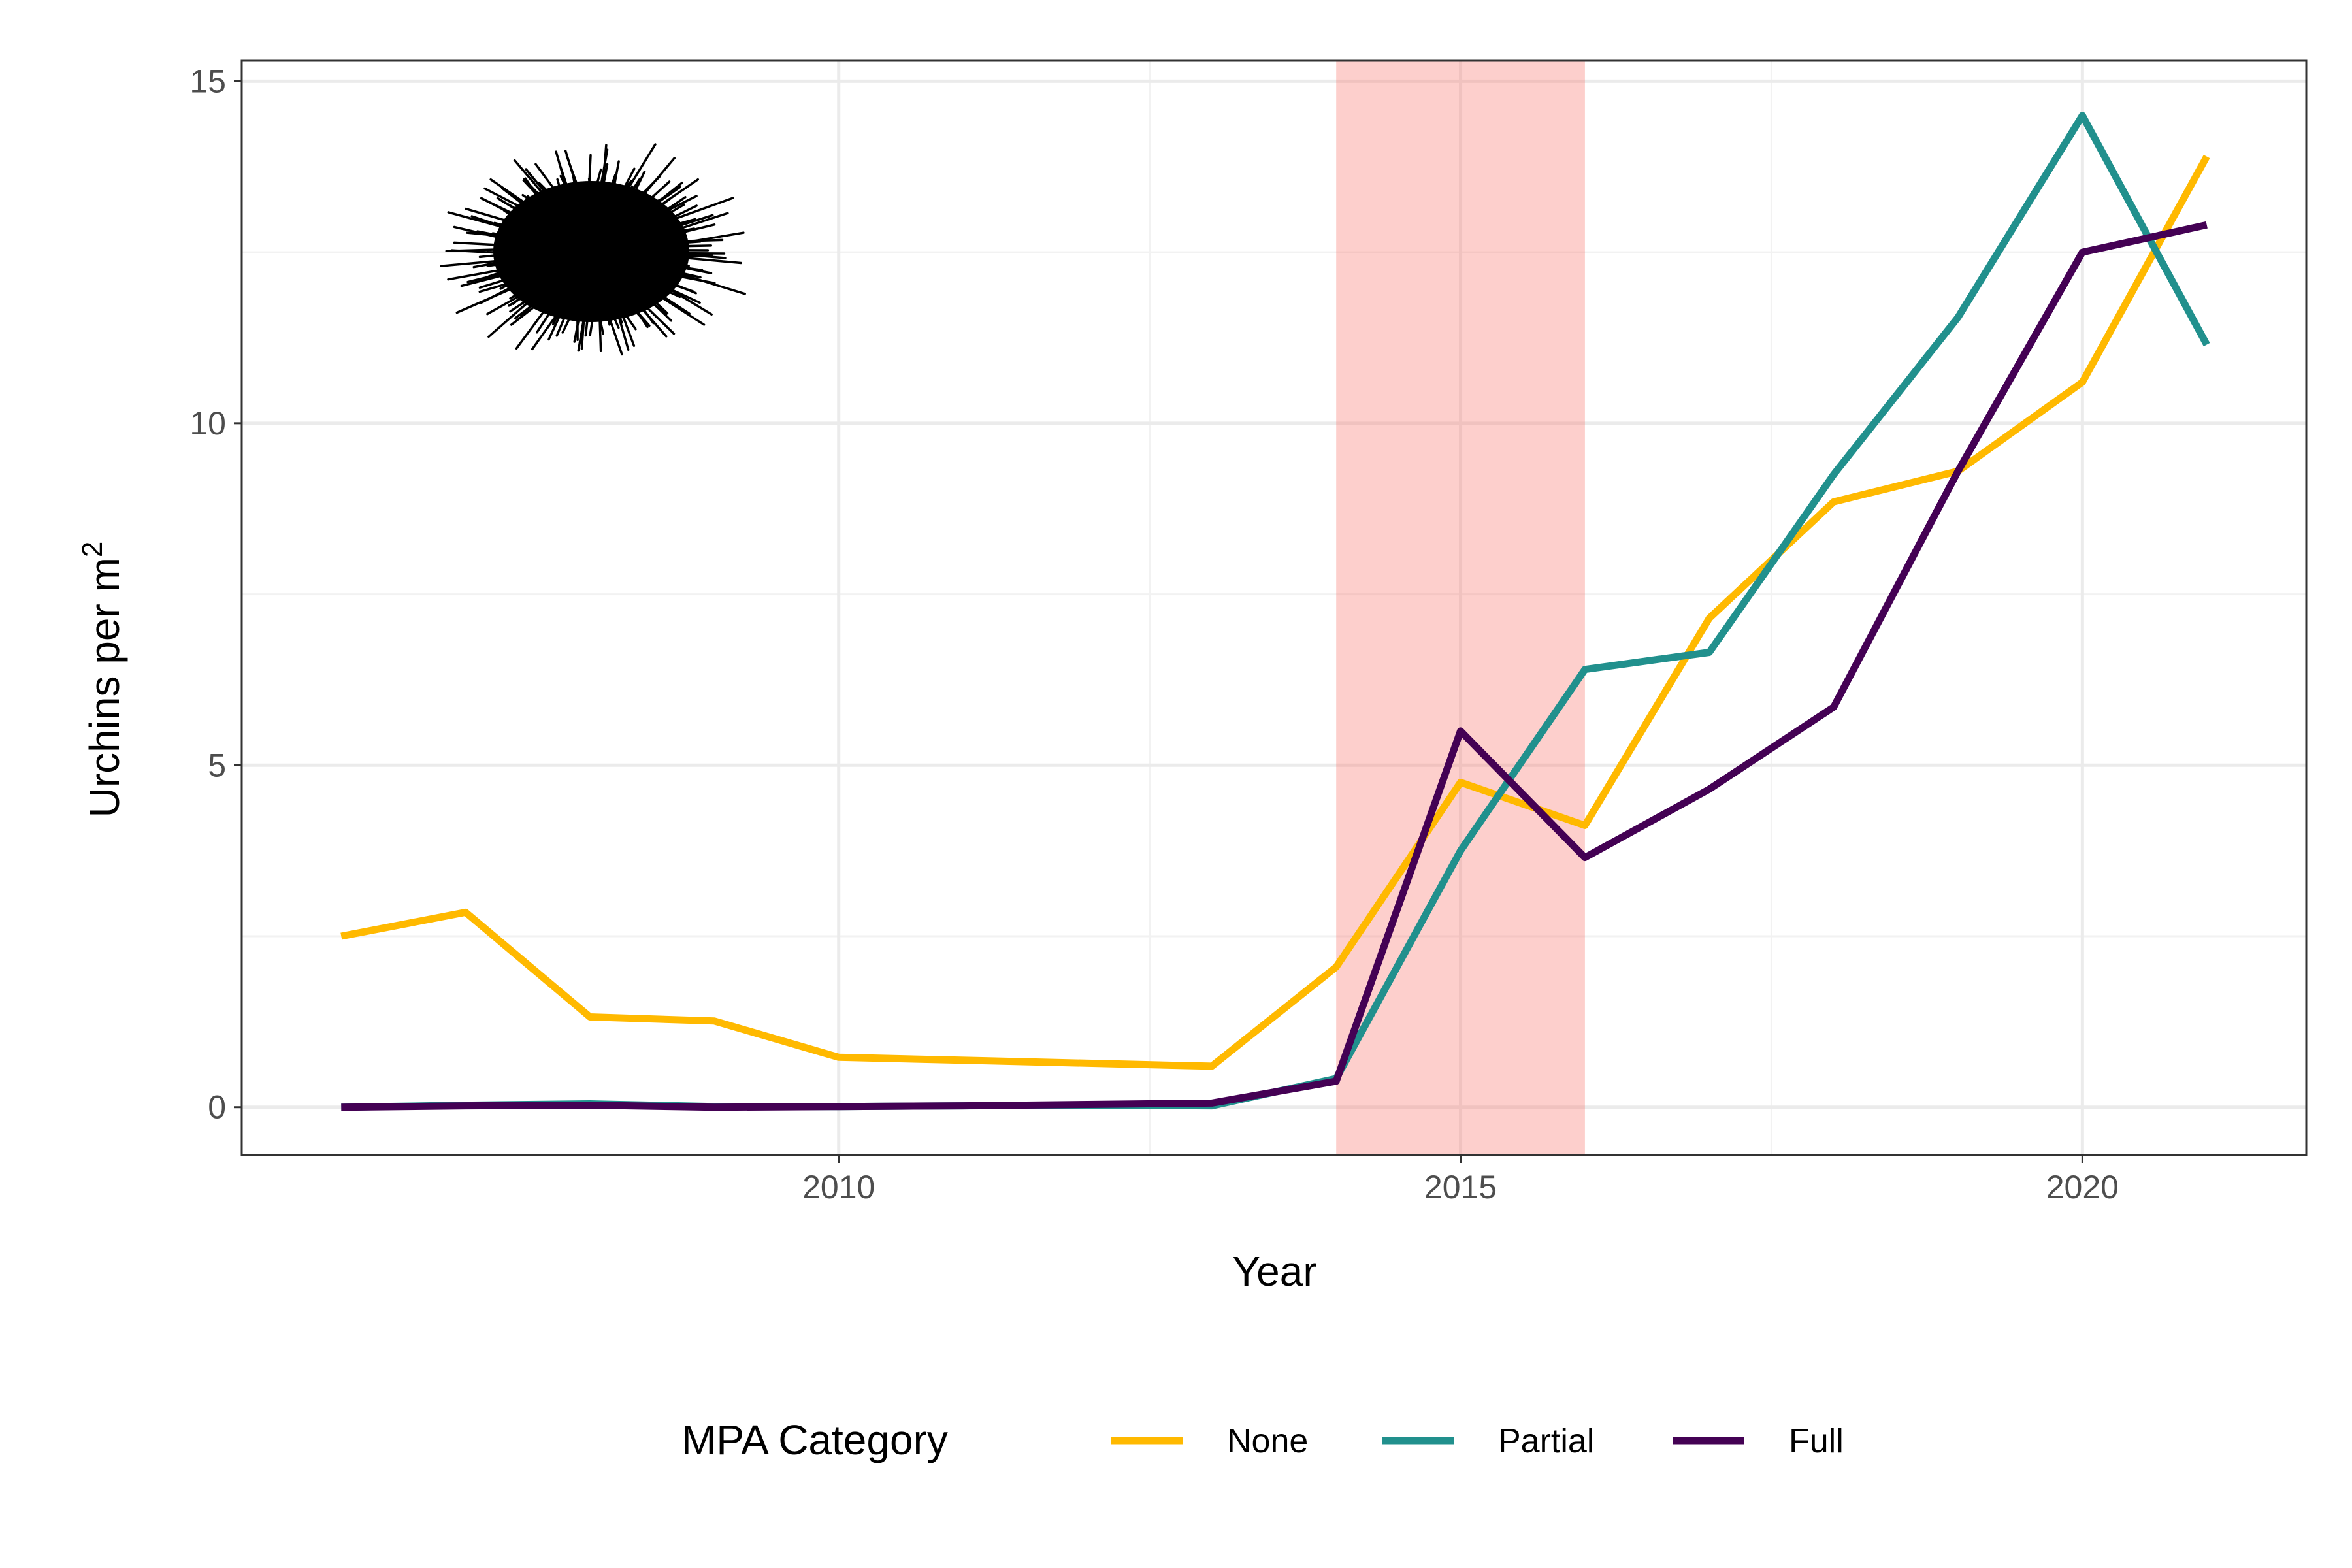 Image resolution: width=2352 pixels, height=1568 pixels. I want to click on x-tick-label: 2020, so click(2082, 1187).